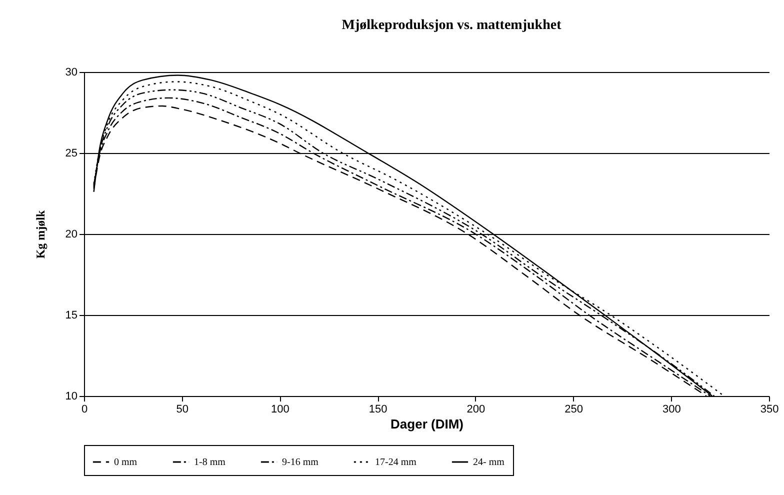 The width and height of the screenshot is (784, 495). What do you see at coordinates (476, 410) in the screenshot?
I see `x-tick-label: 200` at bounding box center [476, 410].